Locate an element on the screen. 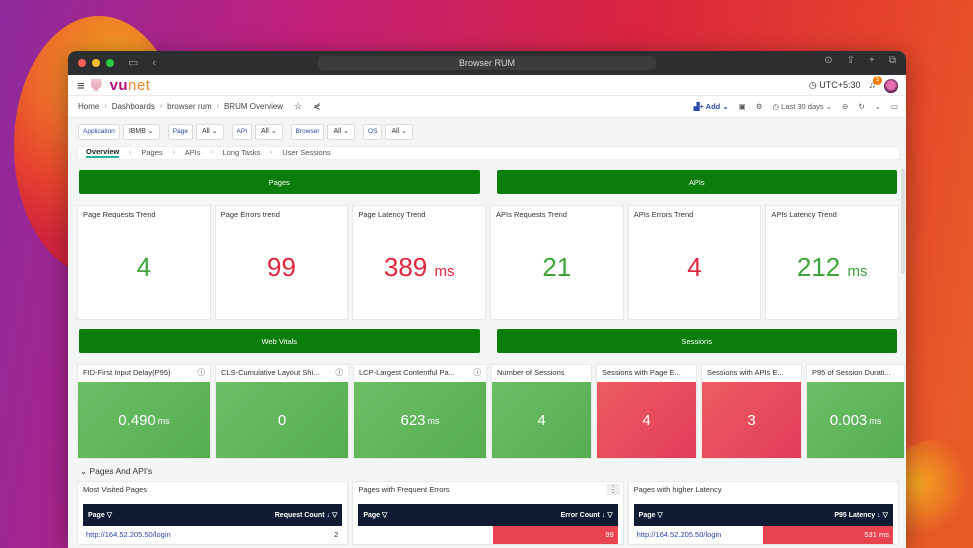 Image resolution: width=973 pixels, height=548 pixels. table-row: http://164.52.205.50/login 531 ms is located at coordinates (763, 534).